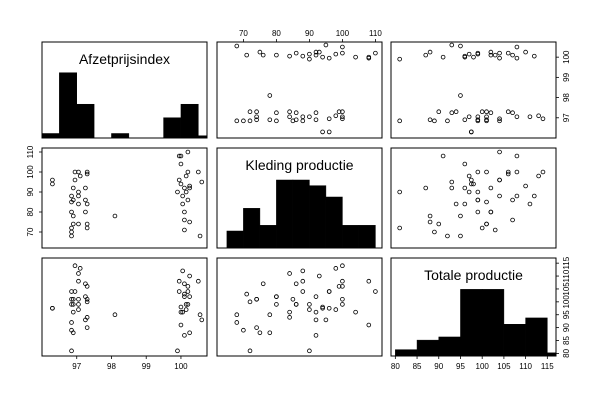 This screenshot has width=599, height=400. What do you see at coordinates (30, 172) in the screenshot?
I see `y-tick-label-1-3: 100` at bounding box center [30, 172].